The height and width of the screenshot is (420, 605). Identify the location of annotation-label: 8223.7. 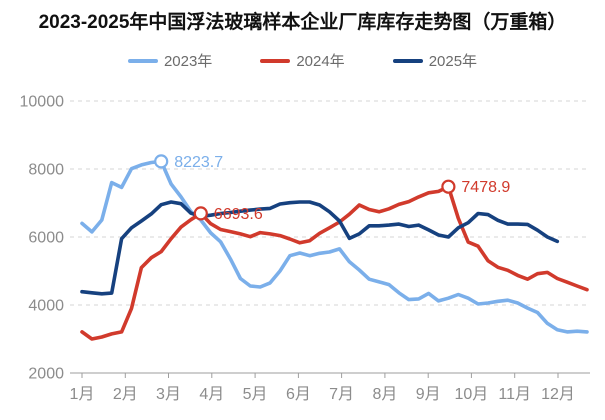
(198, 162).